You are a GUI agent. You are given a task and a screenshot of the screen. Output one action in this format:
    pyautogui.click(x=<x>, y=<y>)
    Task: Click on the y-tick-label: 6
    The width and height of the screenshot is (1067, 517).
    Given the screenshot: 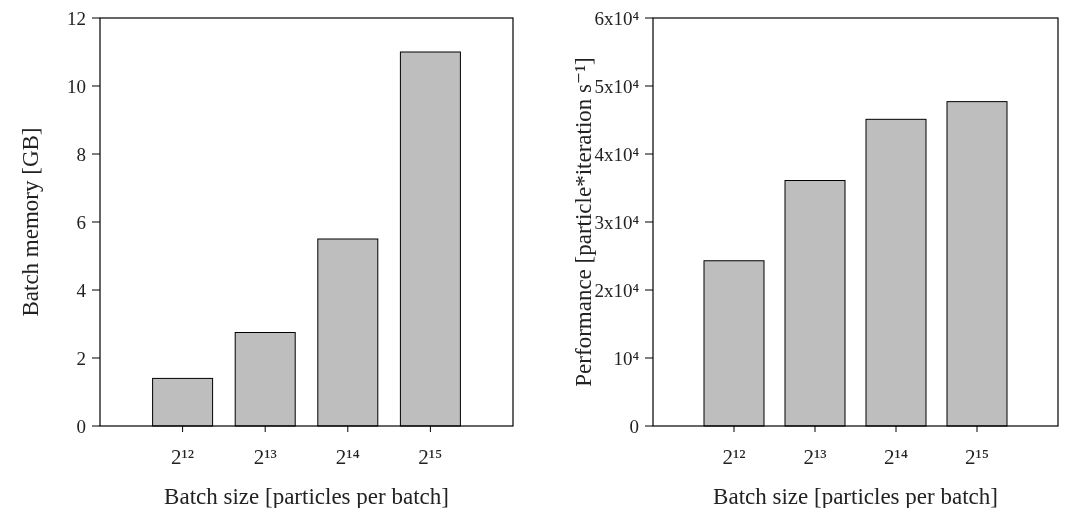 What is the action you would take?
    pyautogui.click(x=81, y=222)
    